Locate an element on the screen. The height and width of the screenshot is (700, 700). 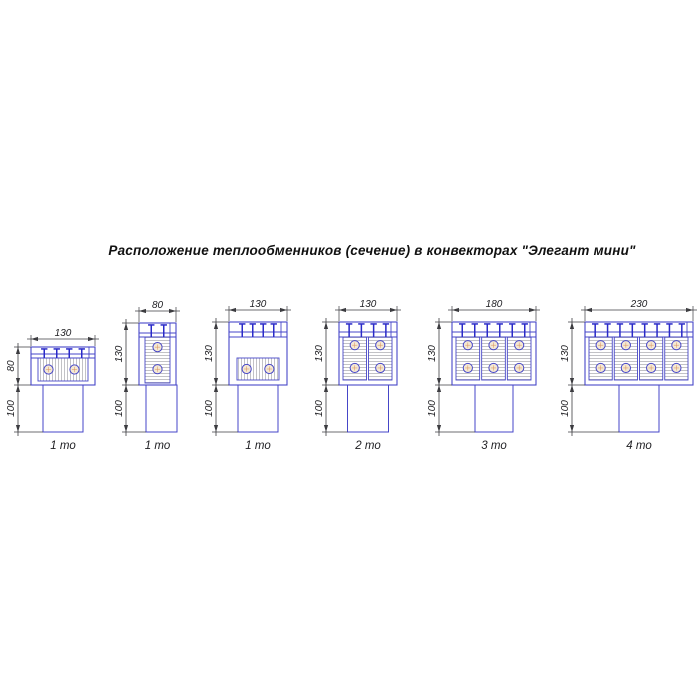
diagram-2-1to: 80 130 100 1 то is located at coordinates (147, 376).